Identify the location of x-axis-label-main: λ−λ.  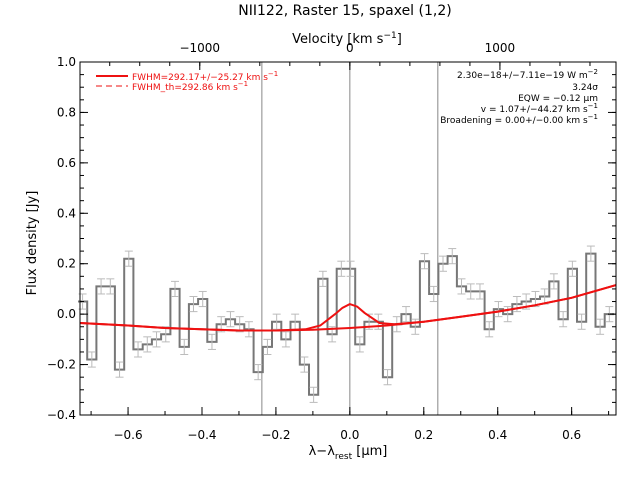
(322, 451).